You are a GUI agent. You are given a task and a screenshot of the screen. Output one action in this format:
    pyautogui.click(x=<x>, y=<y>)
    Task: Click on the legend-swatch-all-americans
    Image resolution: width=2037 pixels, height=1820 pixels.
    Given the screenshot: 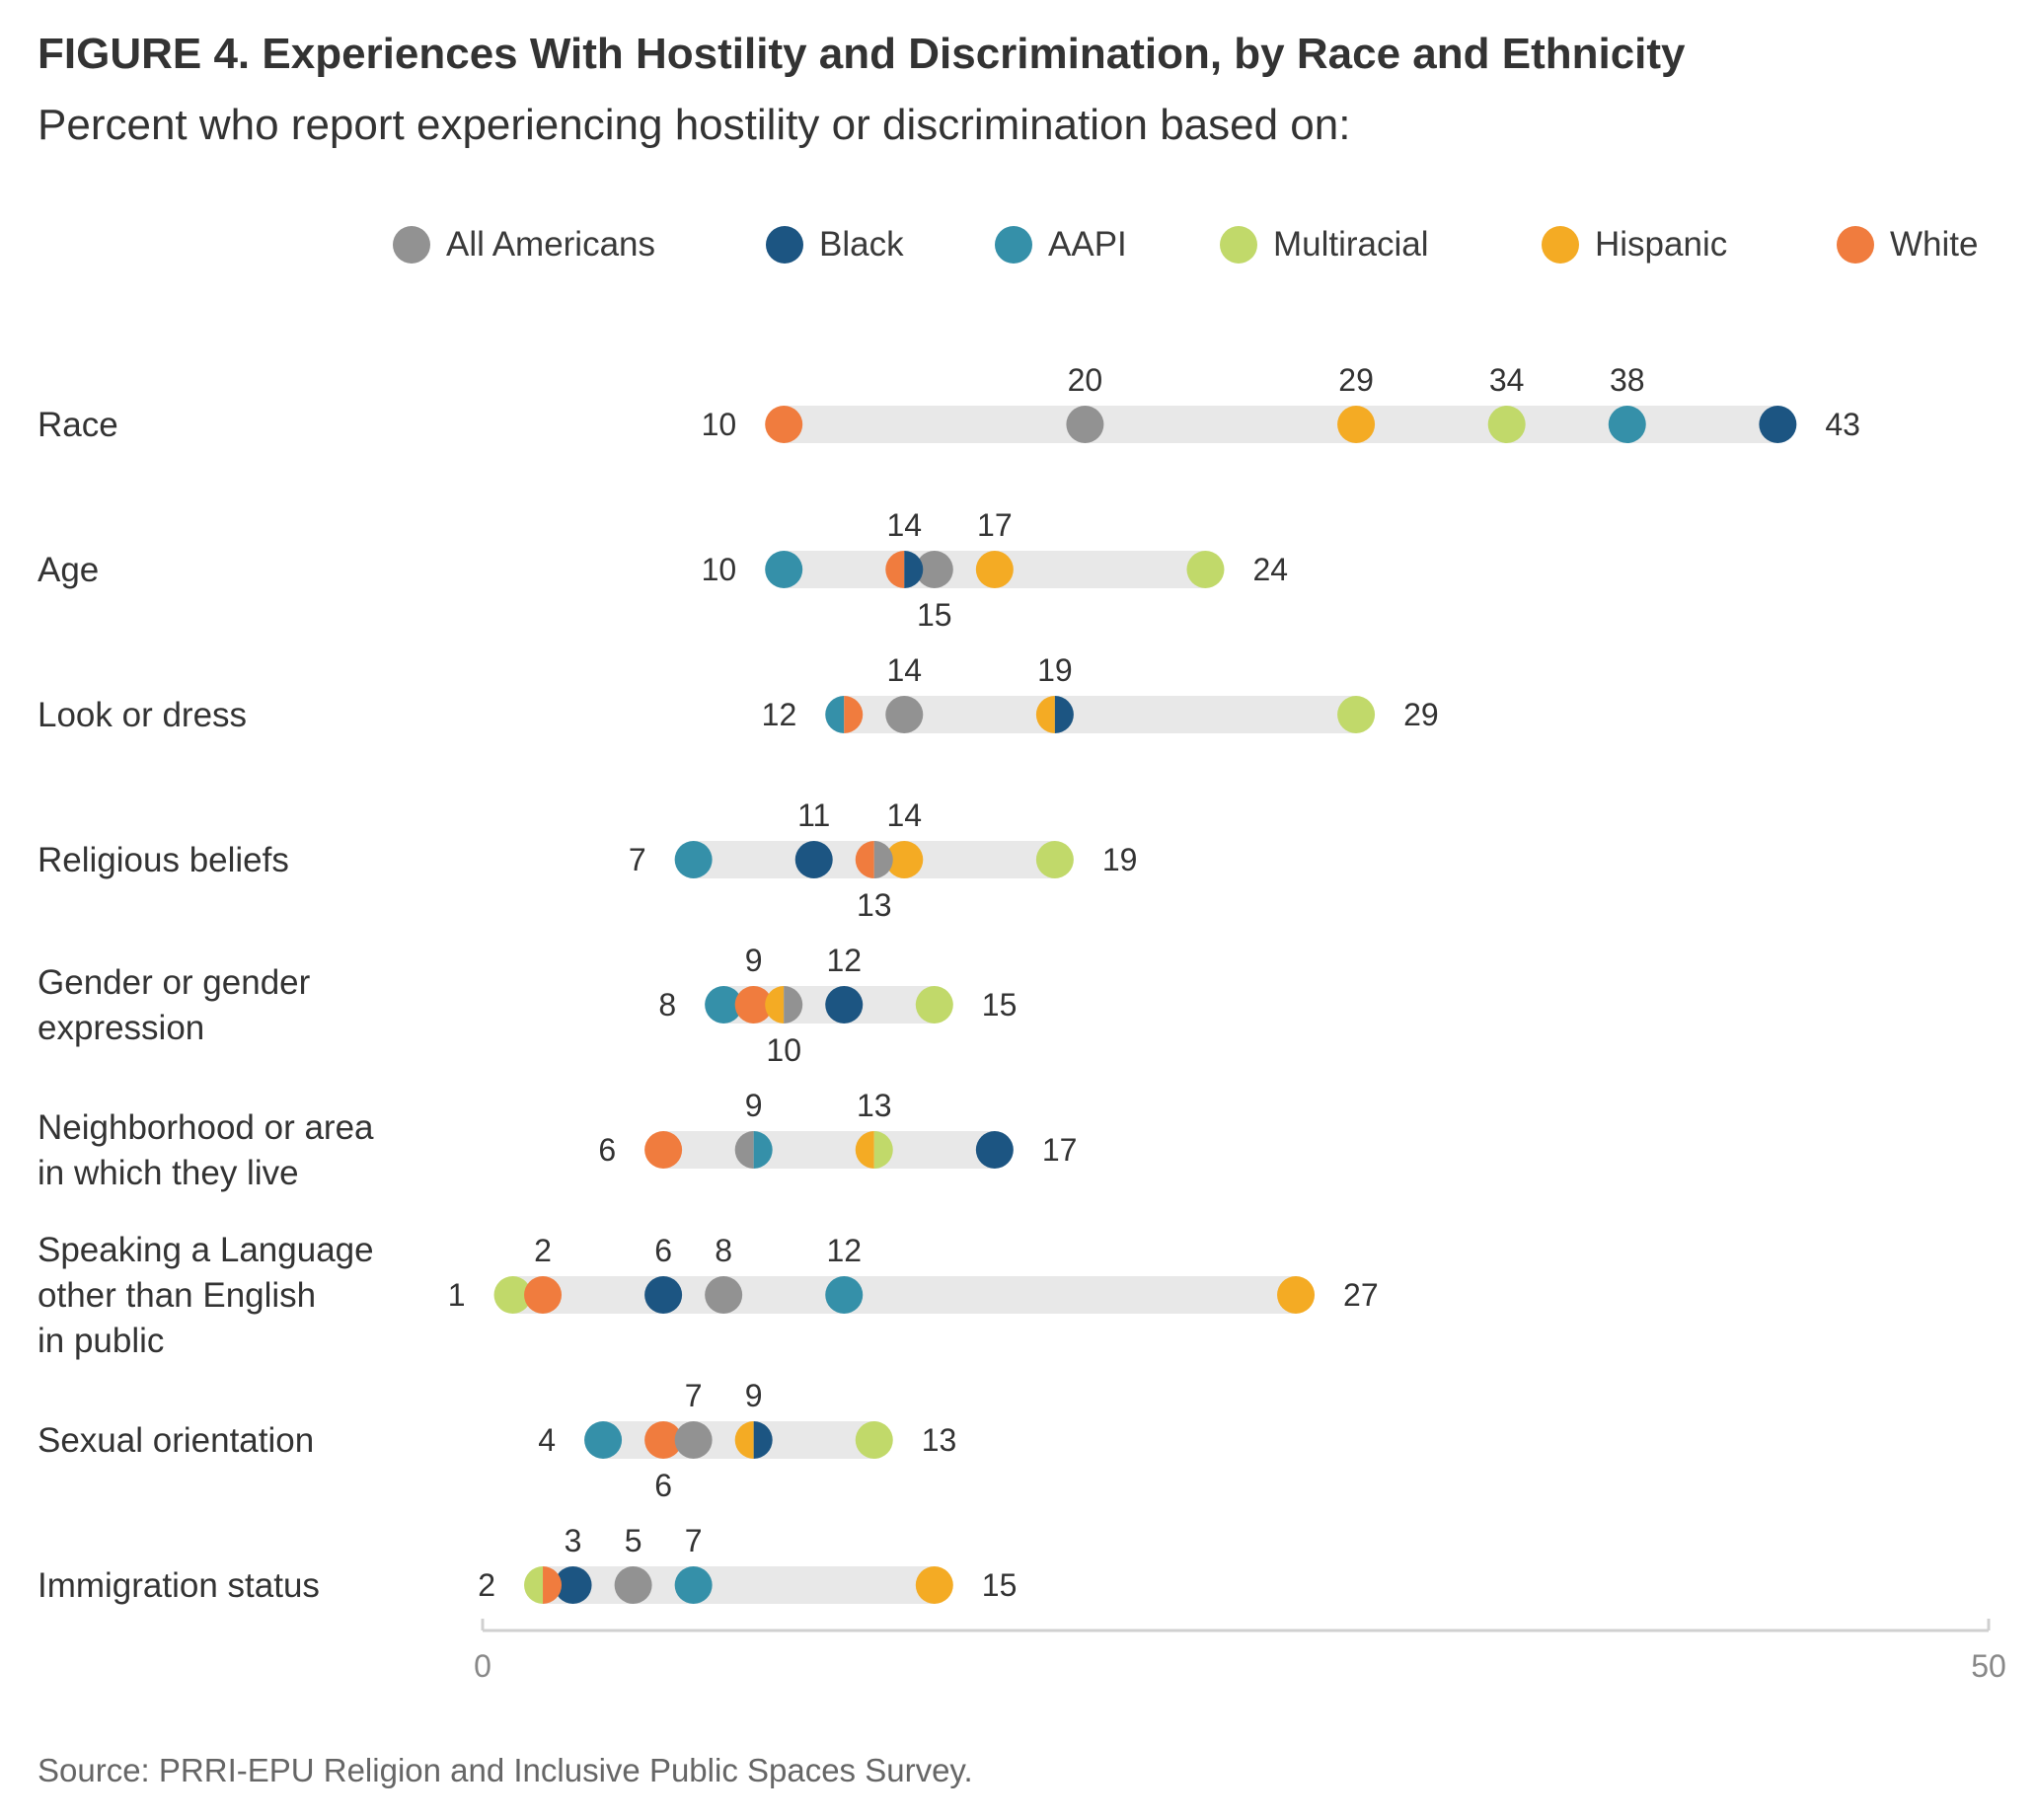 What is the action you would take?
    pyautogui.click(x=411, y=245)
    